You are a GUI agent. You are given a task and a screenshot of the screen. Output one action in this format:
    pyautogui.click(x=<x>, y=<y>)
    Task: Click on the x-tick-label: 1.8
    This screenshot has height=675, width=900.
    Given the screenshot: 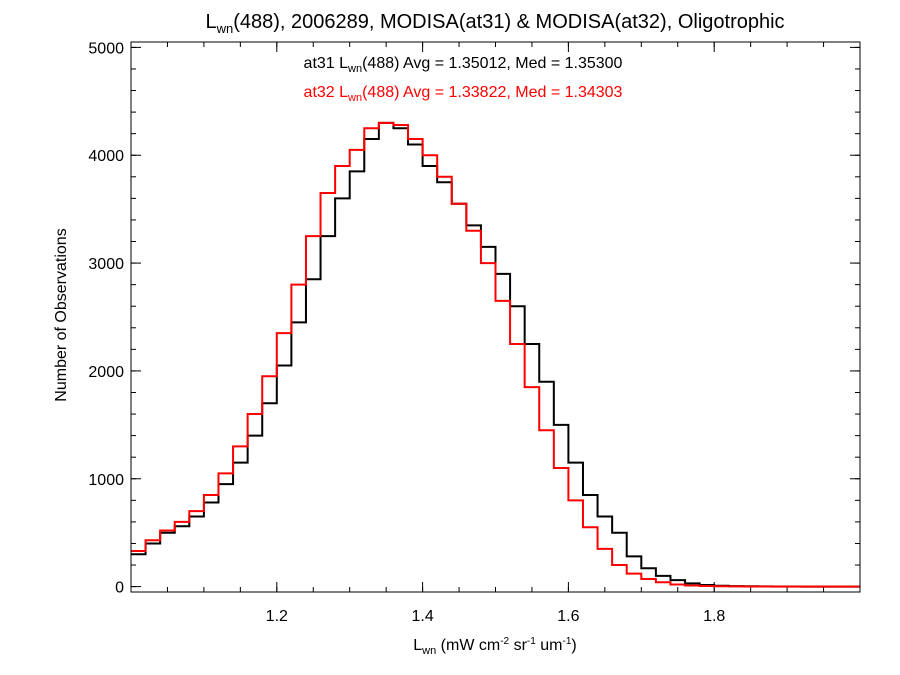 What is the action you would take?
    pyautogui.click(x=714, y=616)
    